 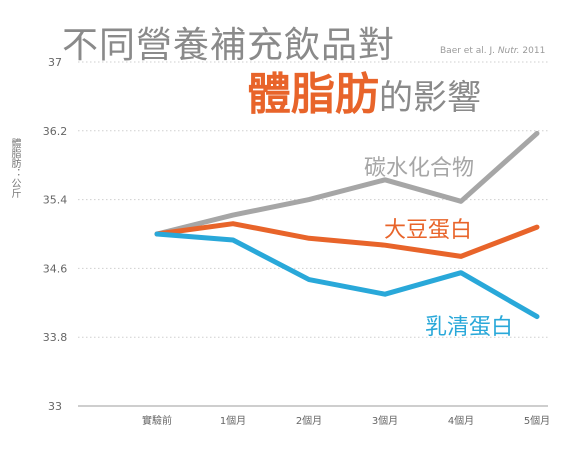 What do you see at coordinates (55, 200) in the screenshot?
I see `y-tick-label: 35.4` at bounding box center [55, 200].